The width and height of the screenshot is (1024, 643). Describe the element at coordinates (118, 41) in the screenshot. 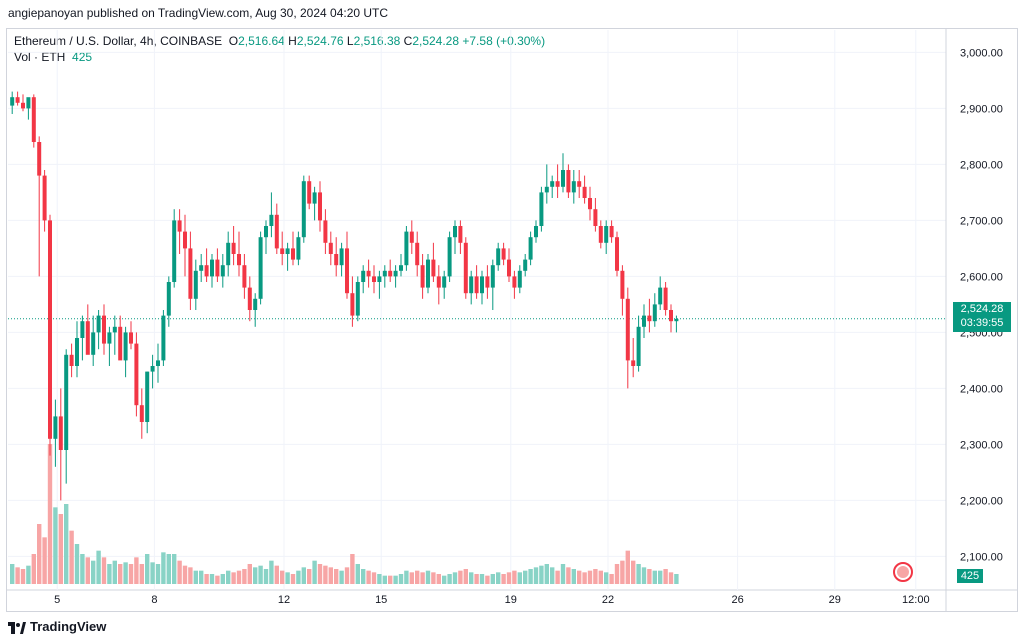

I see `symbol-title: Ethereum / U.S. Dollar, 4h, COINBASE` at that location.